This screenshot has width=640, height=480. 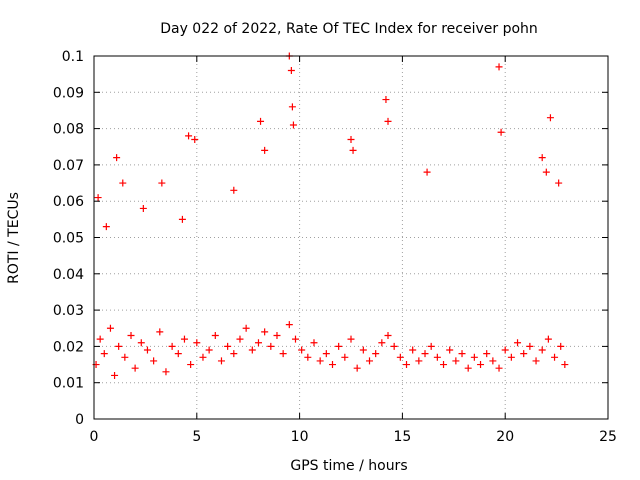 What do you see at coordinates (68, 93) in the screenshot?
I see `y-tick-label: 0.09` at bounding box center [68, 93].